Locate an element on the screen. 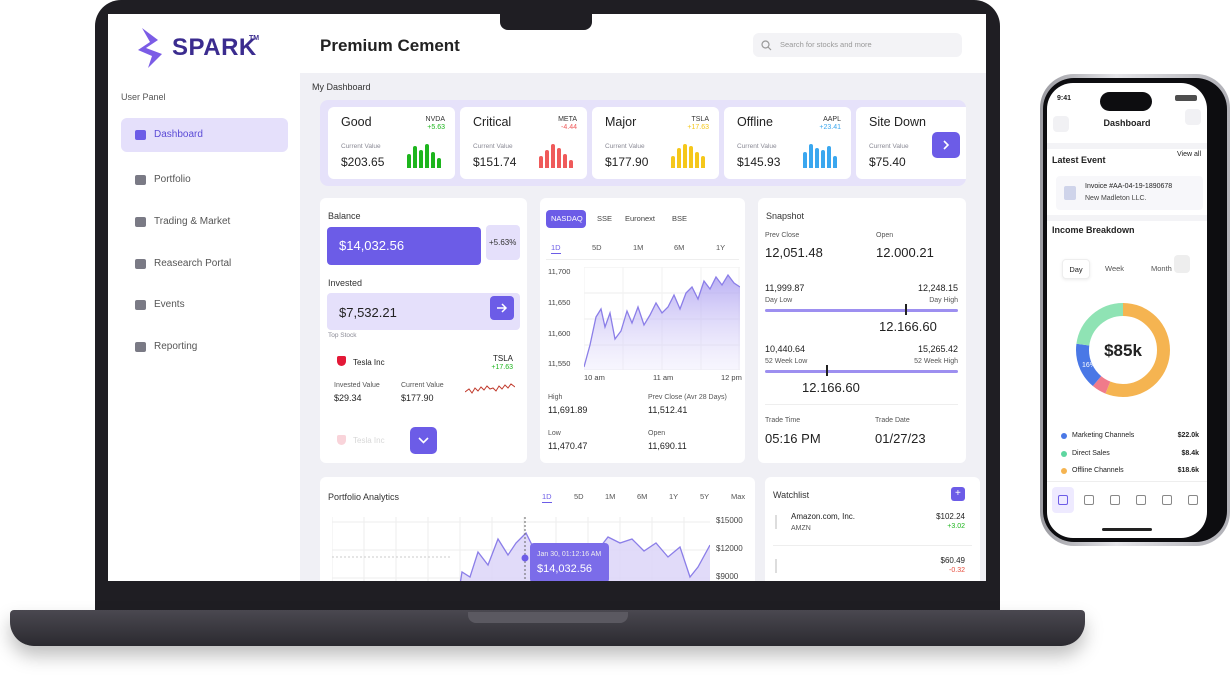 This screenshot has height=678, width=1230. next-button is located at coordinates (946, 145).